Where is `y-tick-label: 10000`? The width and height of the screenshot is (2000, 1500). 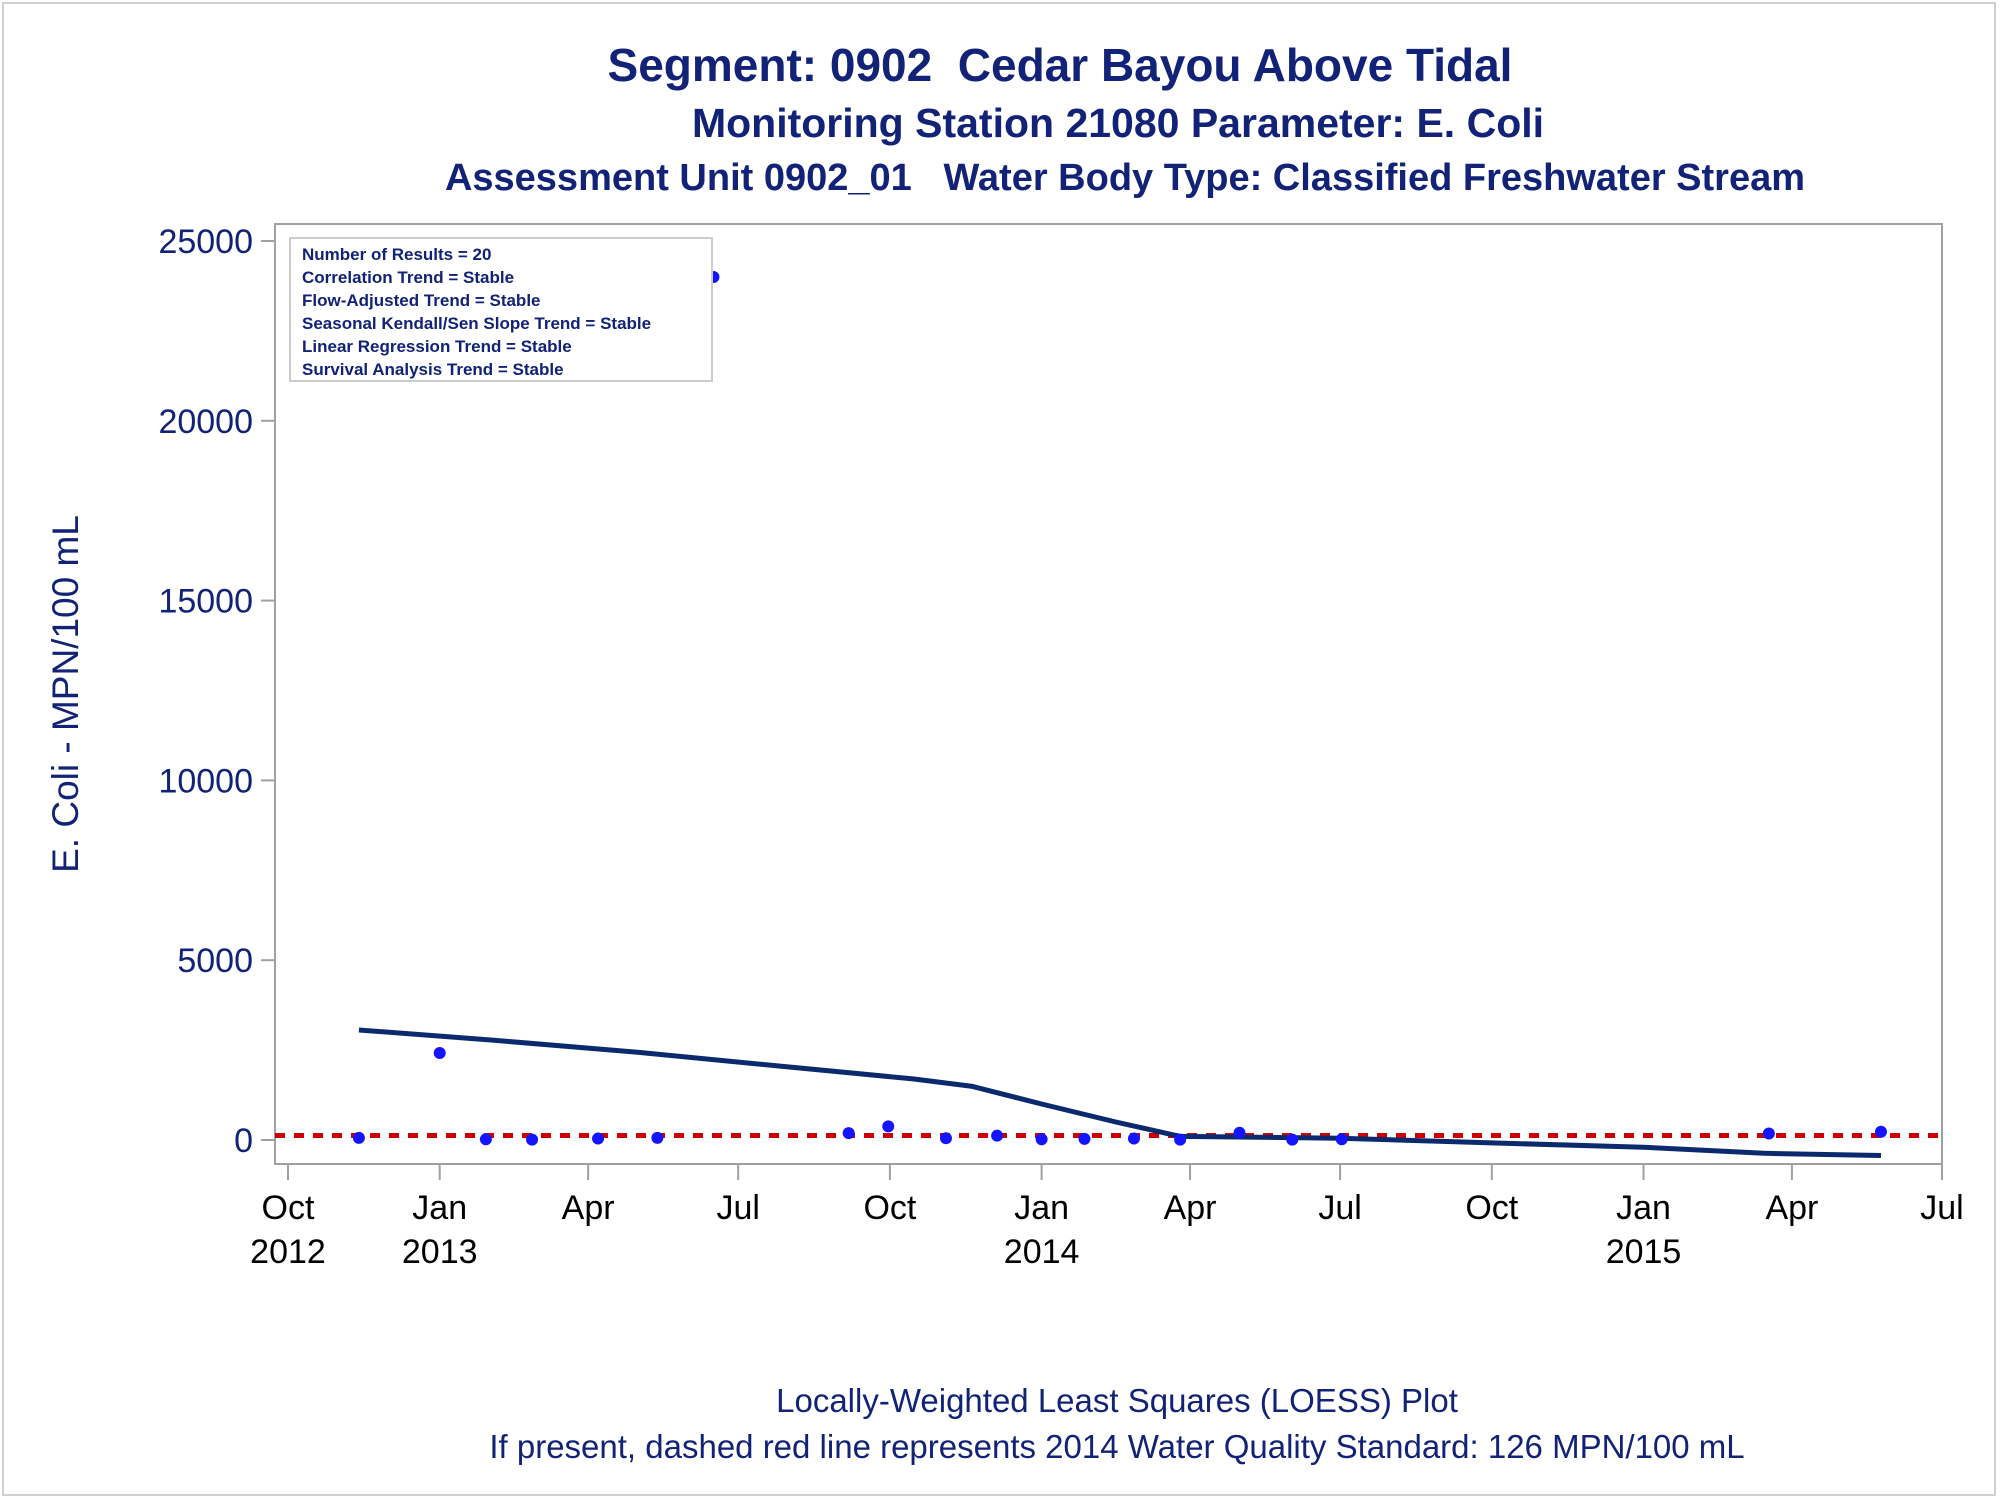
y-tick-label: 10000 is located at coordinates (205, 781).